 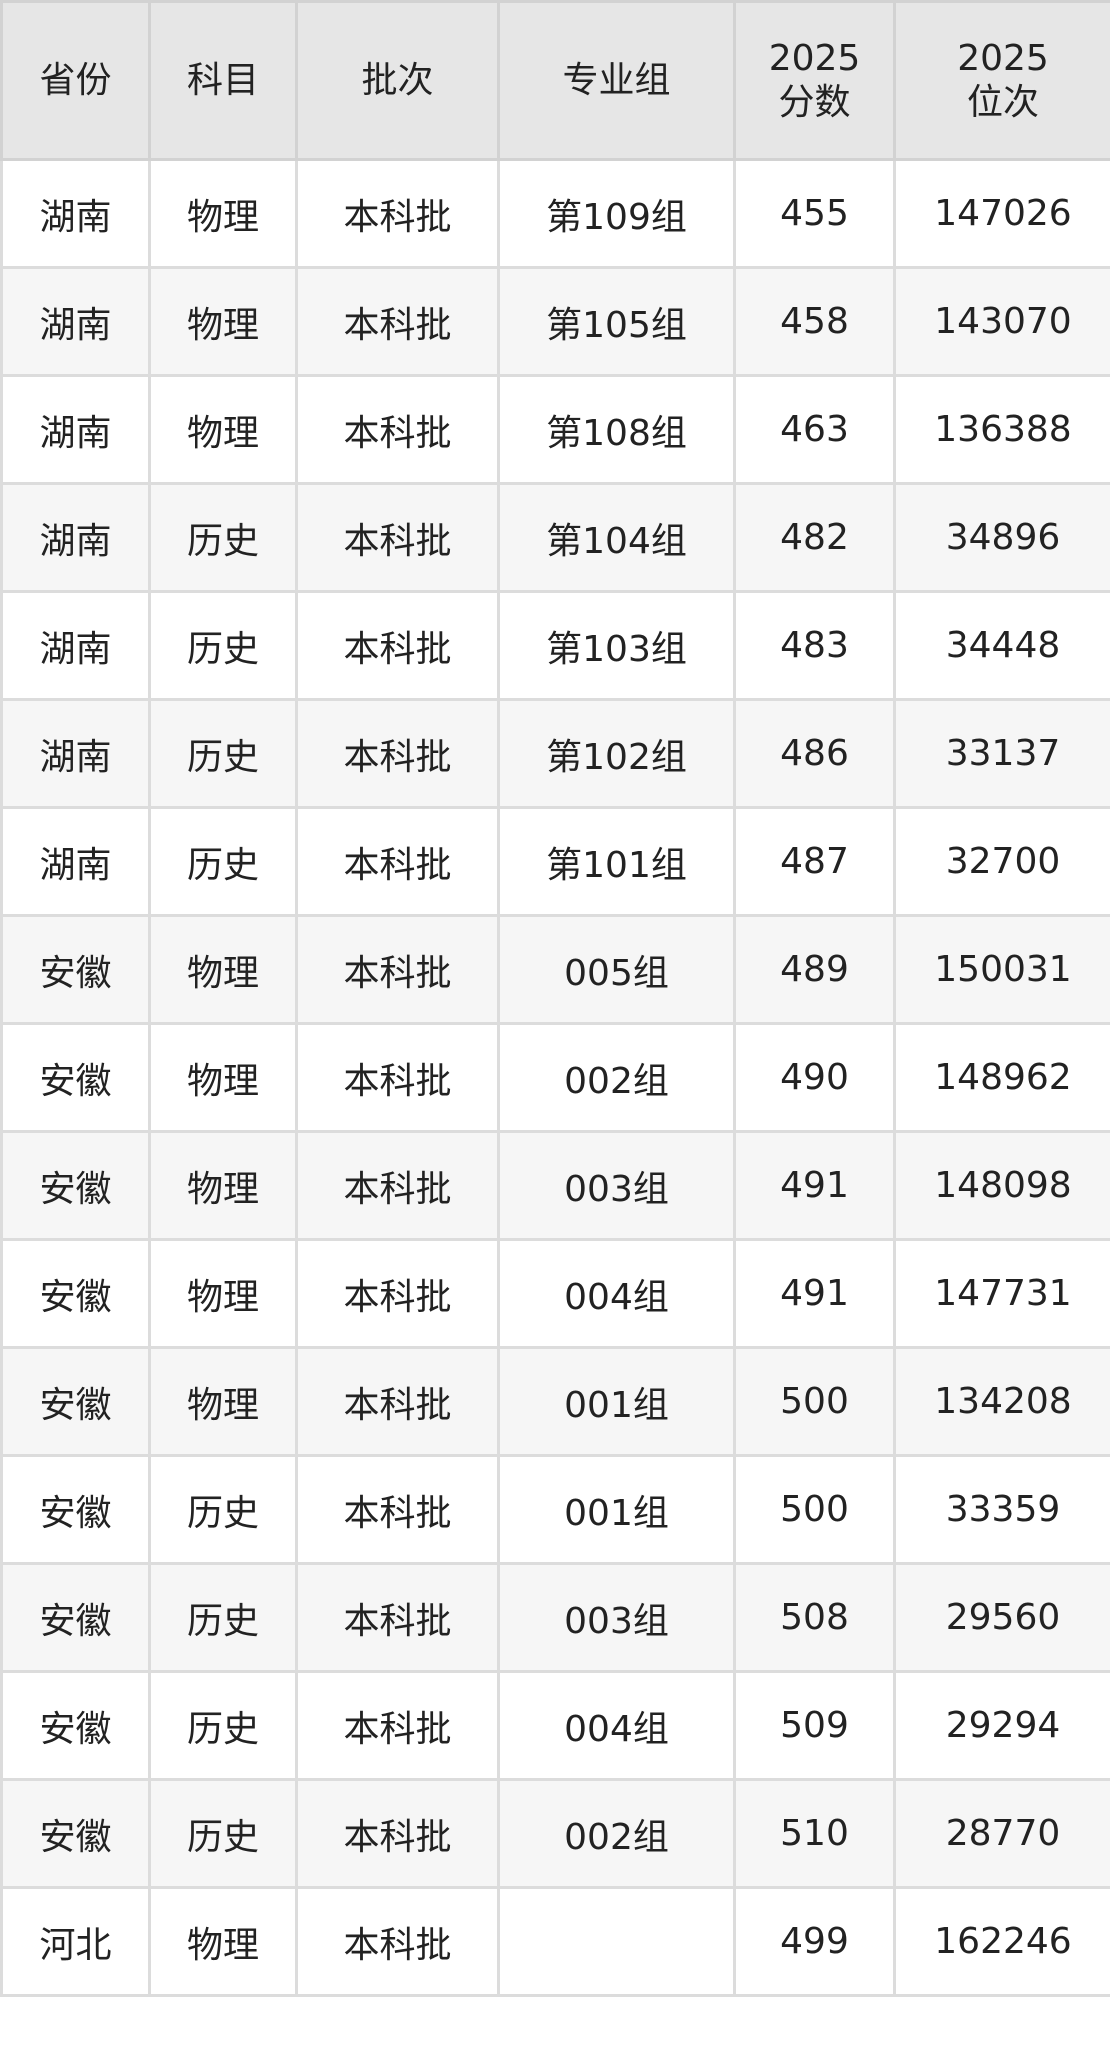 What do you see at coordinates (1001, 321) in the screenshot?
I see `cell-rank-2025: 143070` at bounding box center [1001, 321].